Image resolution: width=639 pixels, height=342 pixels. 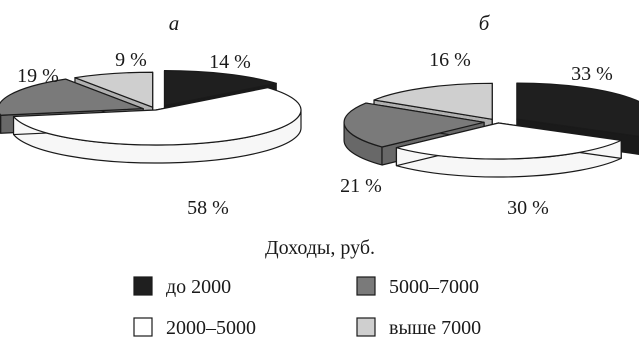 I want to click on slice-top-do-2000-a, so click(x=220, y=88).